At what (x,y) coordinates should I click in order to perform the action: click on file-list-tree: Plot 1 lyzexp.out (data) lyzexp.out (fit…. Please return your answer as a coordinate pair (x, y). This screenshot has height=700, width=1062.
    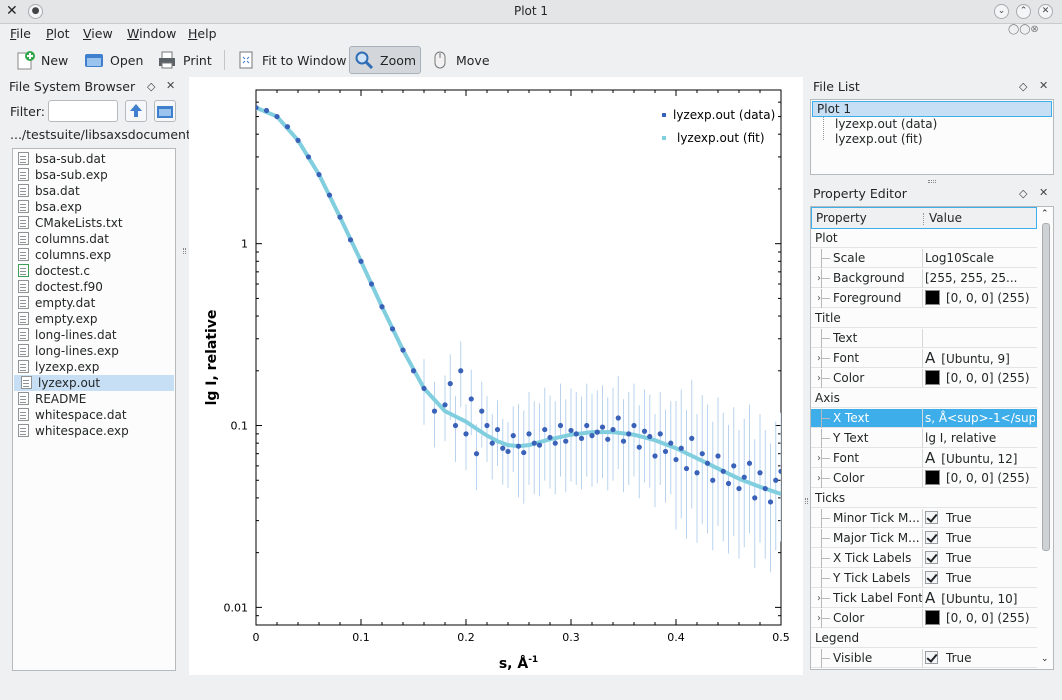
    Looking at the image, I should click on (932, 137).